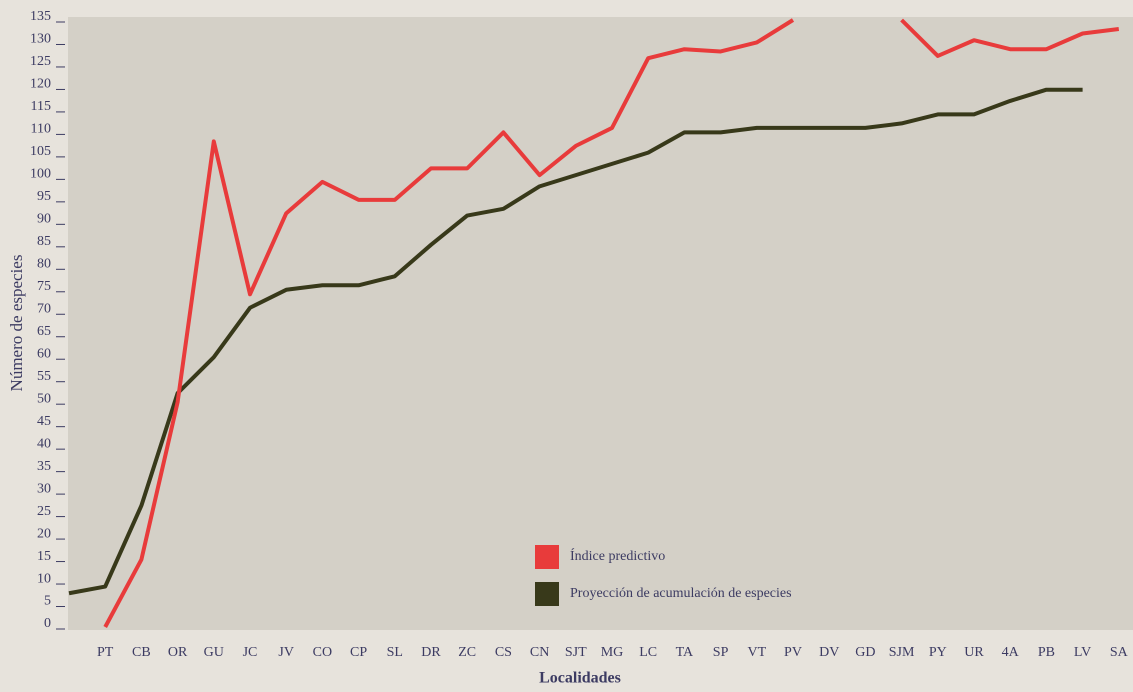 The image size is (1133, 692). What do you see at coordinates (44, 578) in the screenshot?
I see `y-tick-label: 10` at bounding box center [44, 578].